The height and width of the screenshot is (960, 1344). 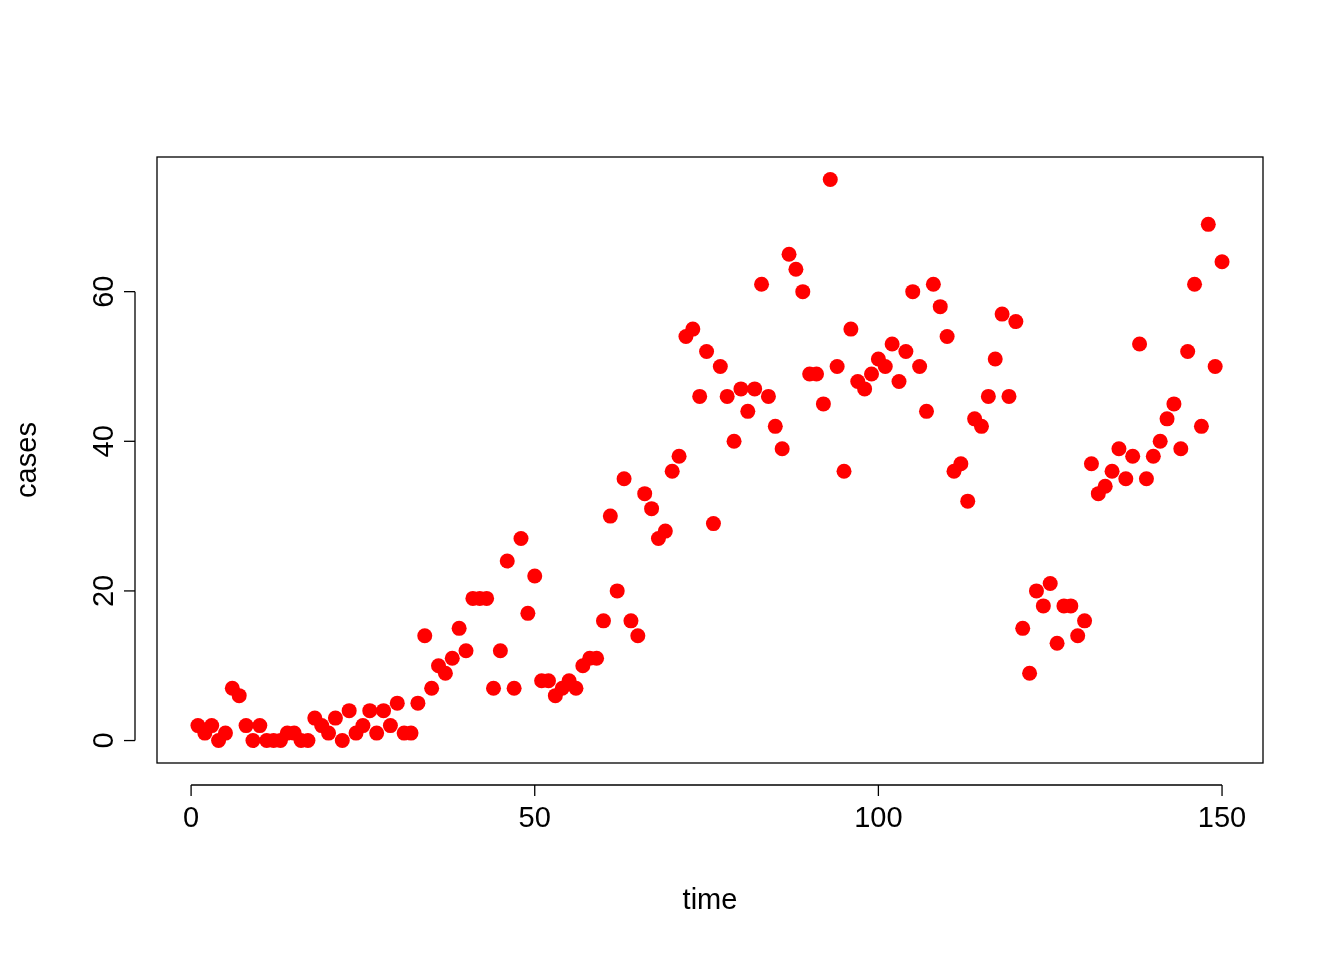 I want to click on y-axis-title: cases, so click(x=26, y=460).